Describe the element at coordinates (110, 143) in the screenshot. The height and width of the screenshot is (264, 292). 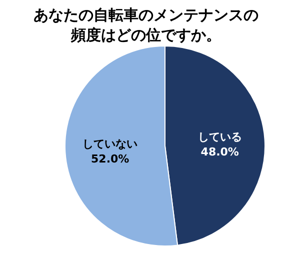
I see `slice-label: していない` at that location.